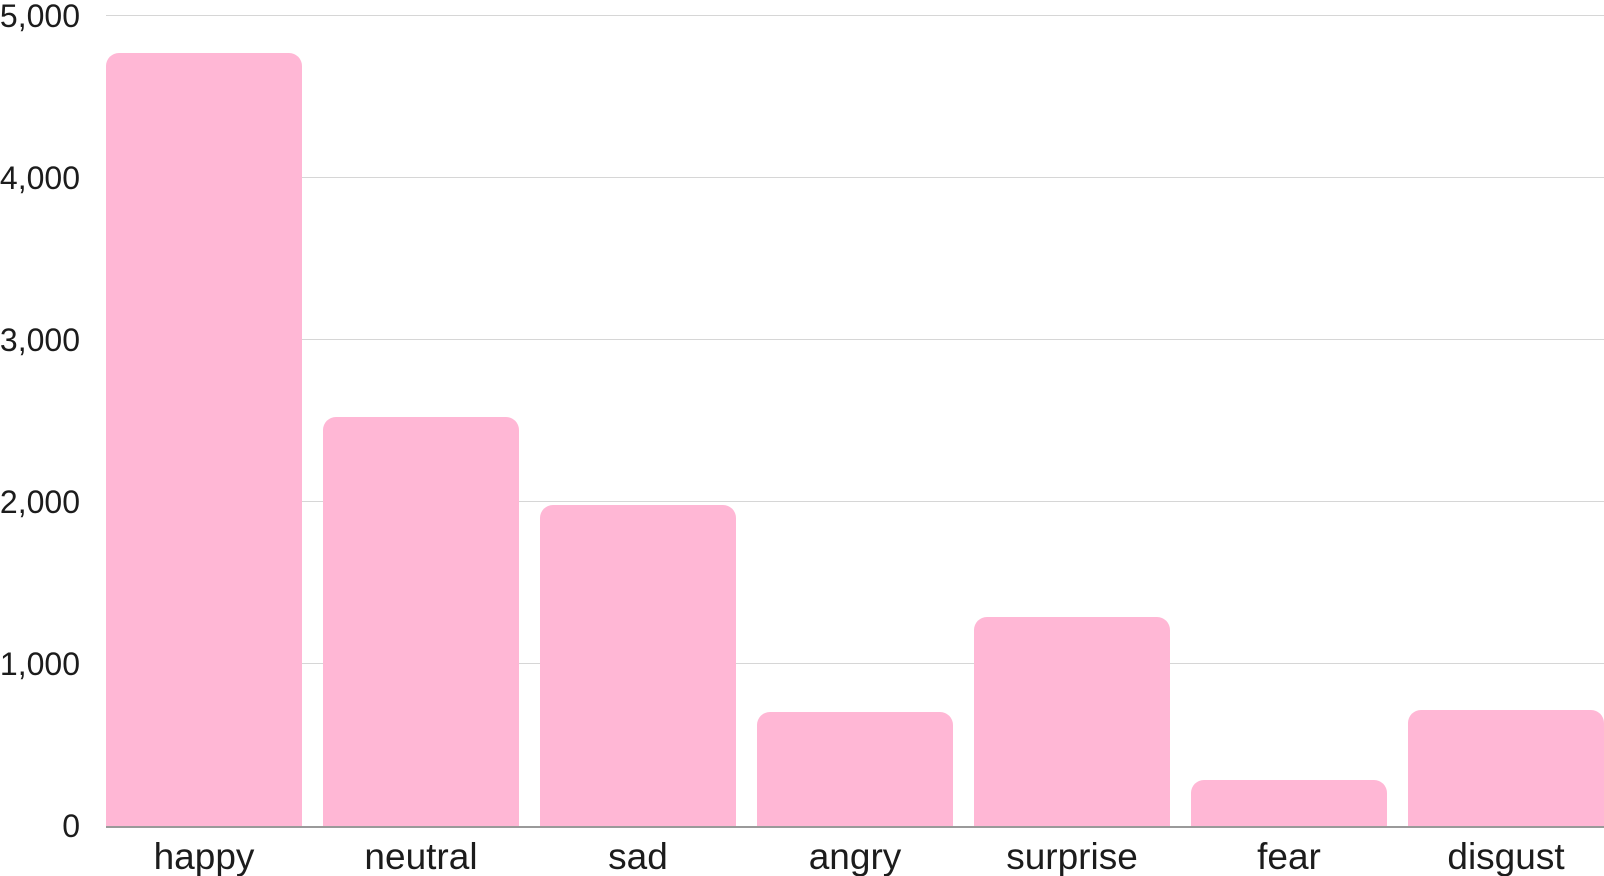  What do you see at coordinates (855, 501) in the screenshot?
I see `gridline-2000` at bounding box center [855, 501].